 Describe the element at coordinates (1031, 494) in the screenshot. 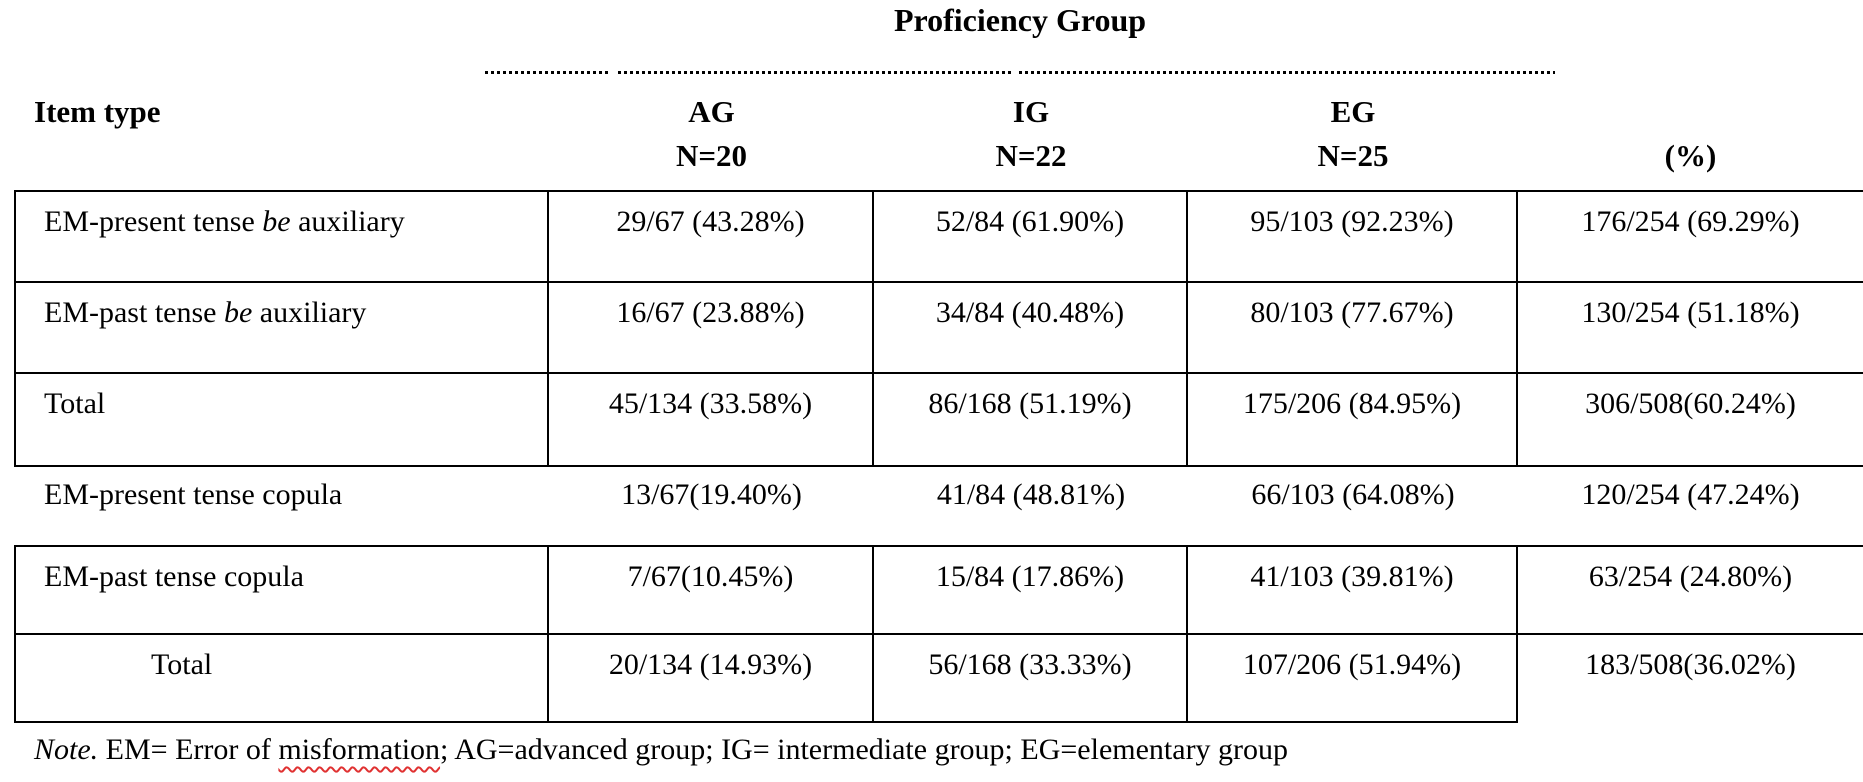

I see `table-cell-ig: 41/84 (48.81%)` at that location.